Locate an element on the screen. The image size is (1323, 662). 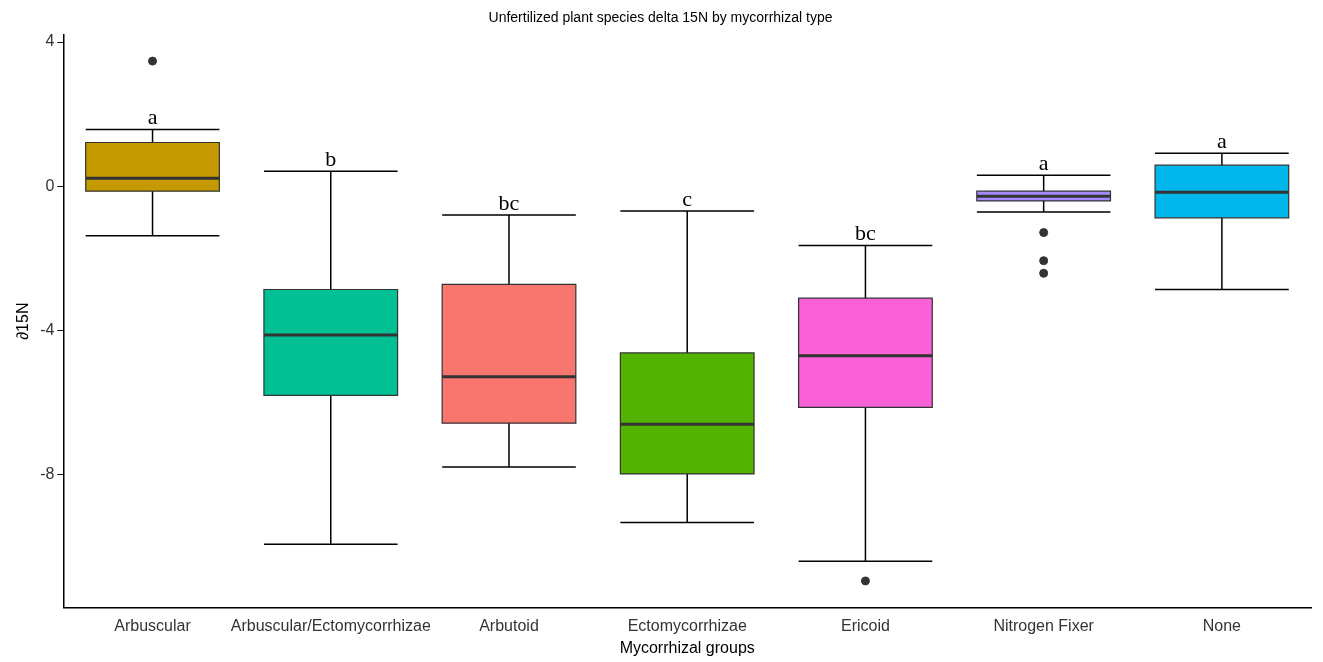
x-tick-label: None is located at coordinates (1222, 625).